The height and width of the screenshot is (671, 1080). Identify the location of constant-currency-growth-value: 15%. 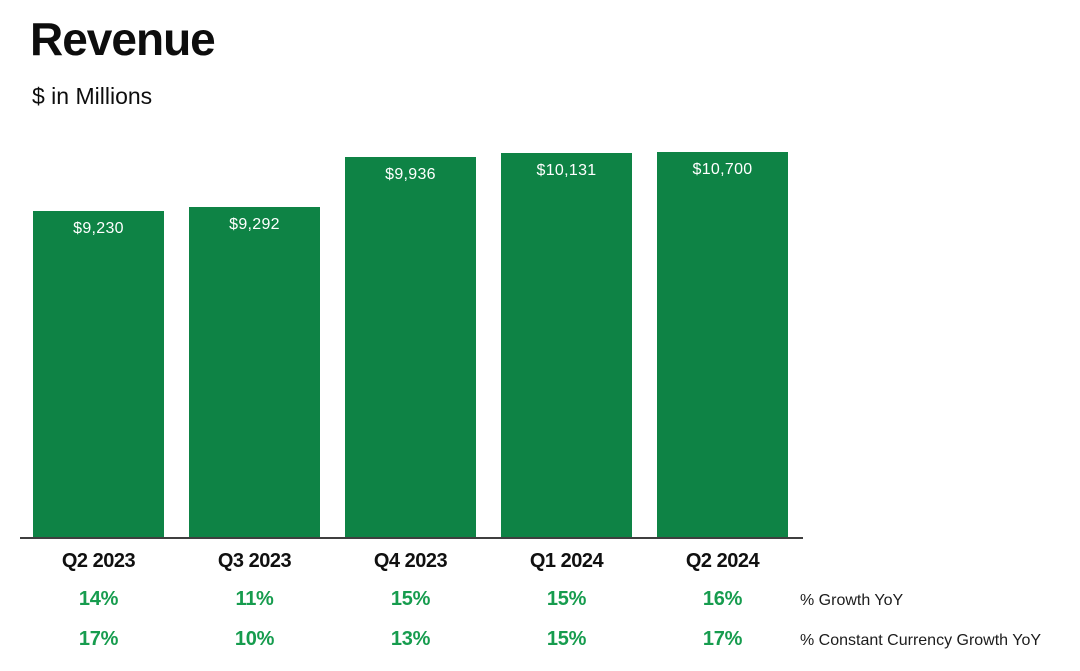
(566, 639).